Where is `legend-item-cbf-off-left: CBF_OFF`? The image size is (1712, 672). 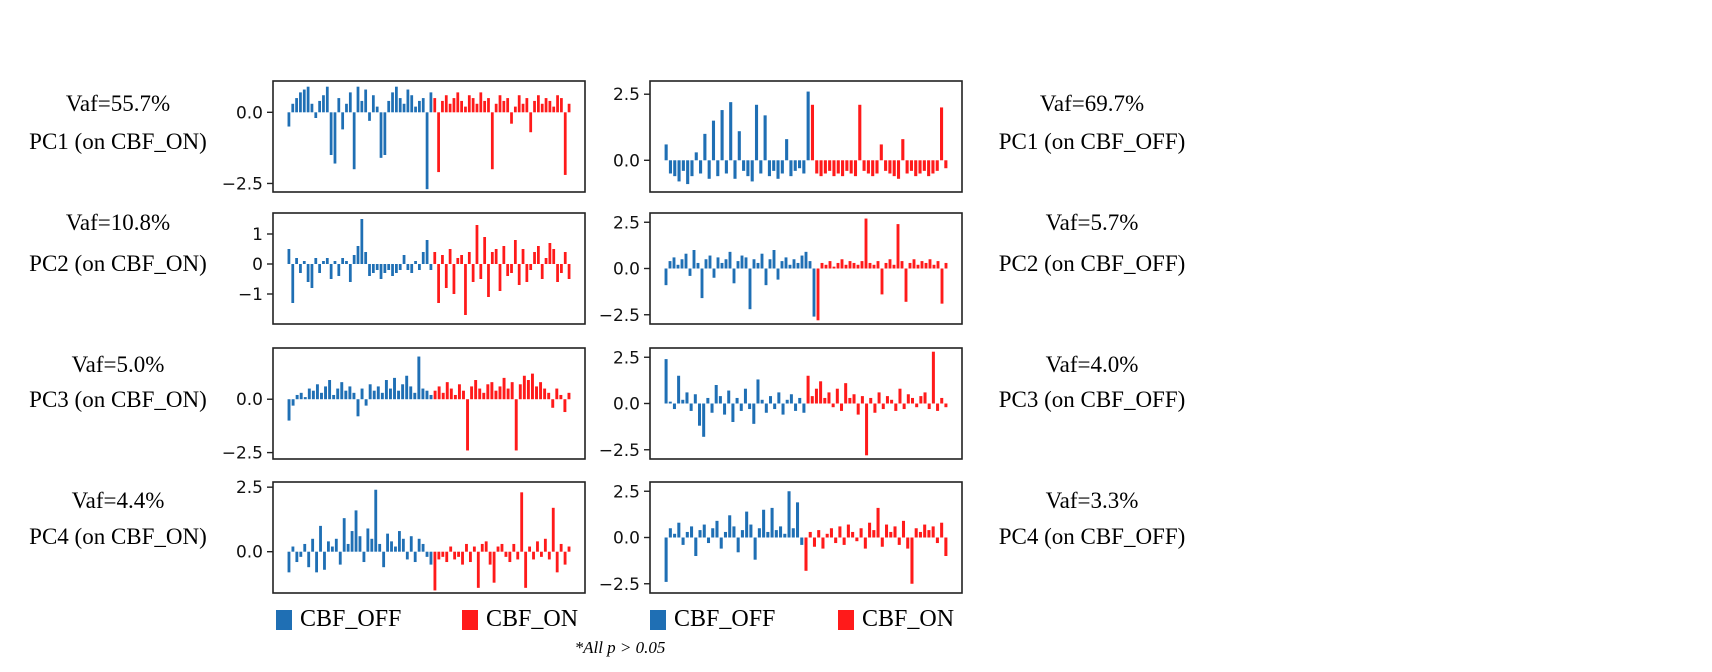
legend-item-cbf-off-left: CBF_OFF is located at coordinates (338, 619).